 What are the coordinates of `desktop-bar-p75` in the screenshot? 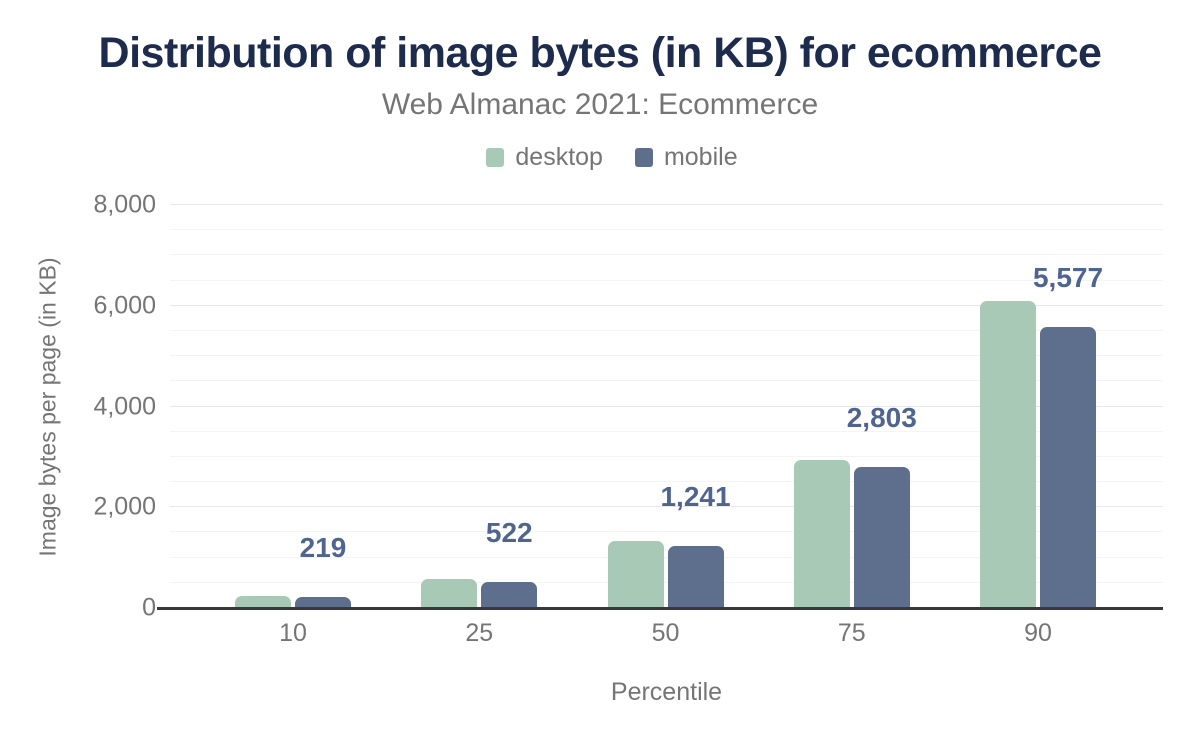 It's located at (821, 533).